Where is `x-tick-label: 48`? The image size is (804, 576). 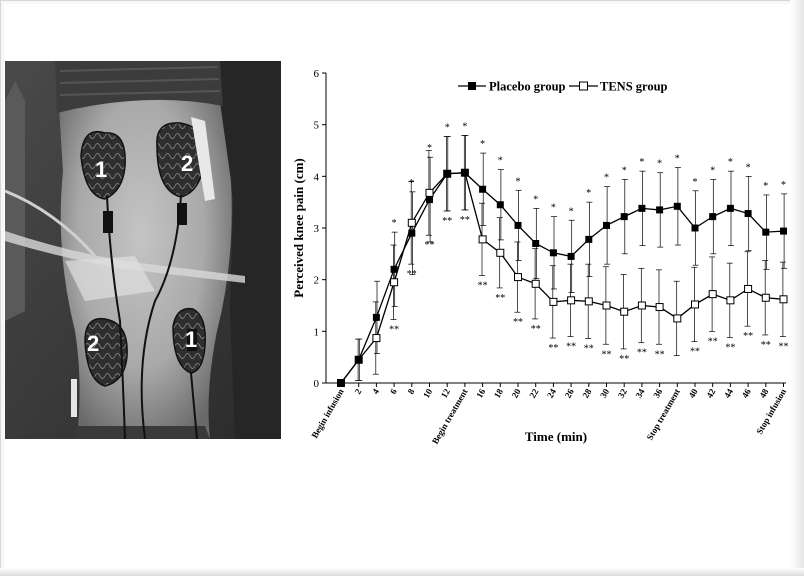
x-tick-label: 48 is located at coordinates (763, 393).